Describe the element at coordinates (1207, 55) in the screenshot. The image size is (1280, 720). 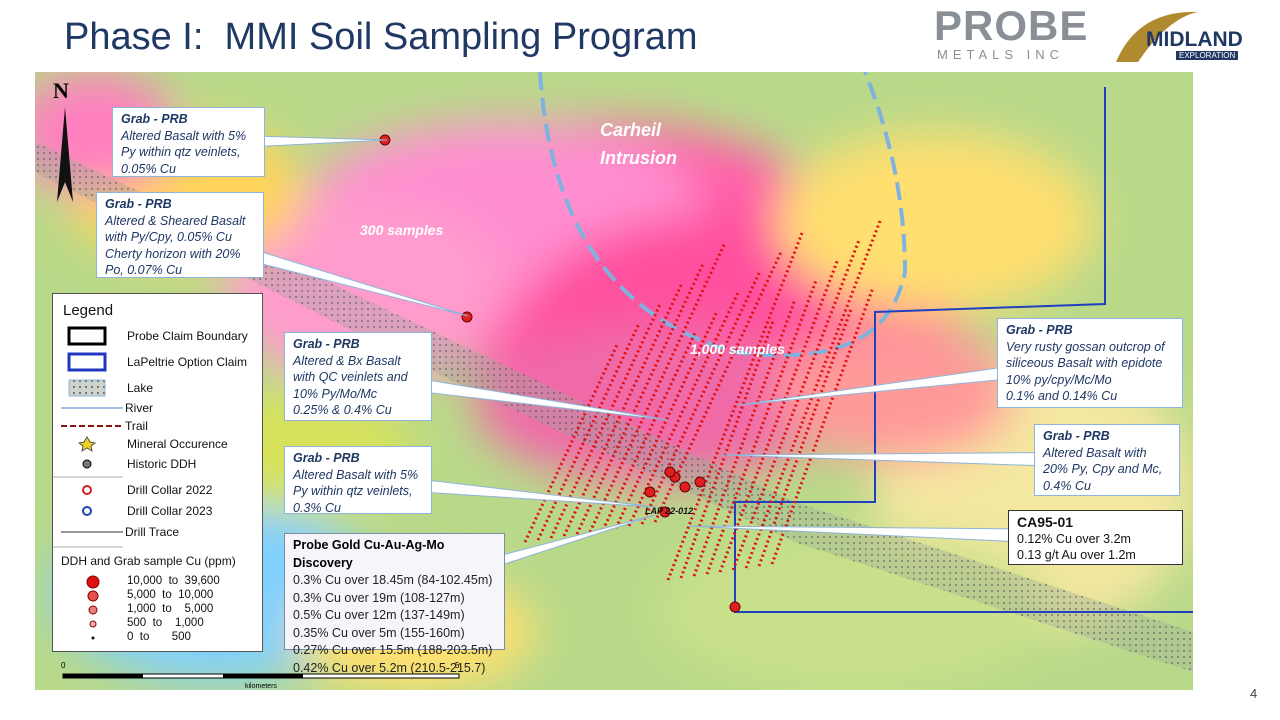
I see `midland-sub: EXPLORATION` at that location.